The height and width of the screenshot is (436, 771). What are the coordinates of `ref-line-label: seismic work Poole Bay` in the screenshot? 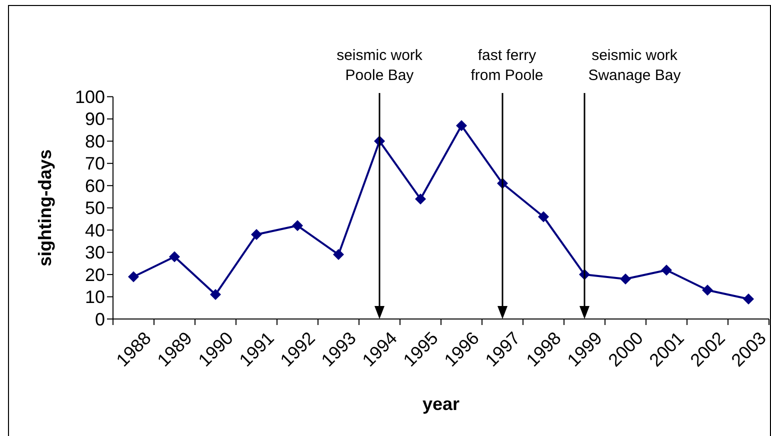 It's located at (379, 65).